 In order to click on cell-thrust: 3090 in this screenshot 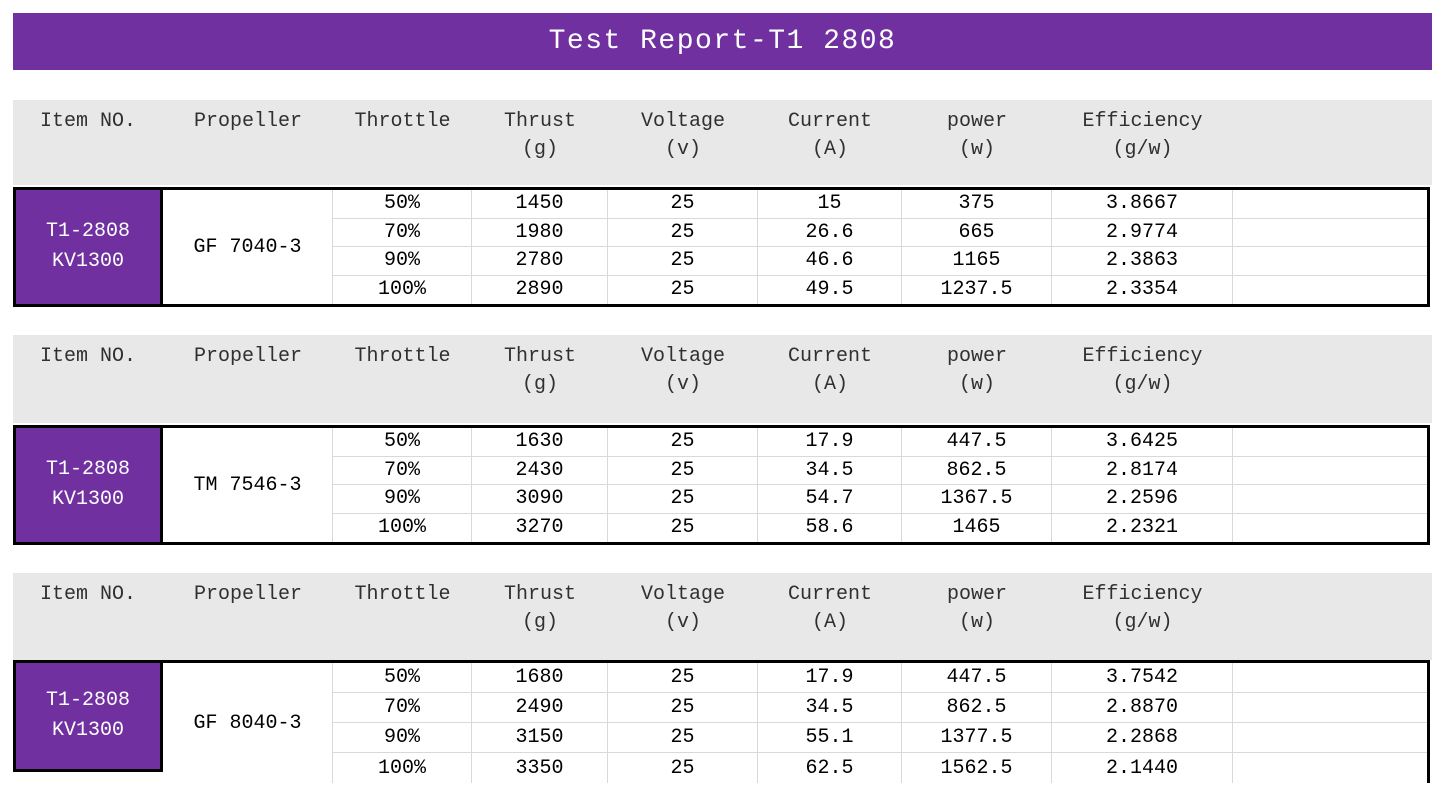, I will do `click(540, 499)`.